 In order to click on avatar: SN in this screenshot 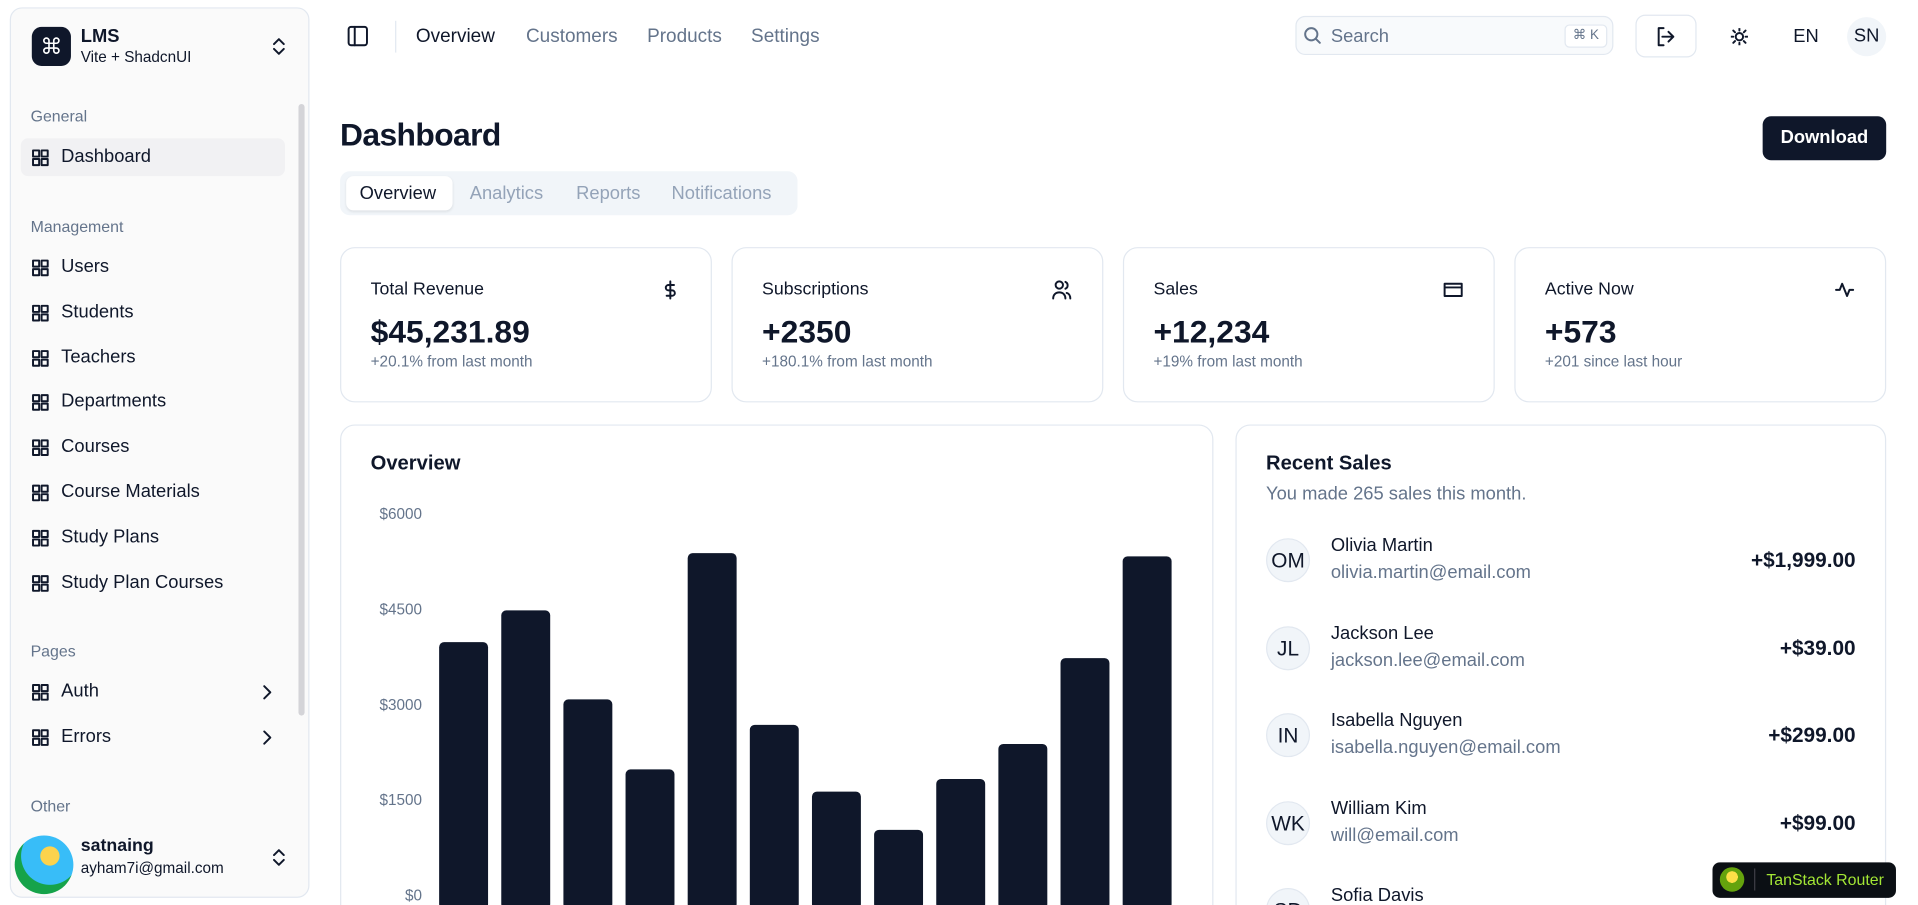, I will do `click(1867, 37)`.